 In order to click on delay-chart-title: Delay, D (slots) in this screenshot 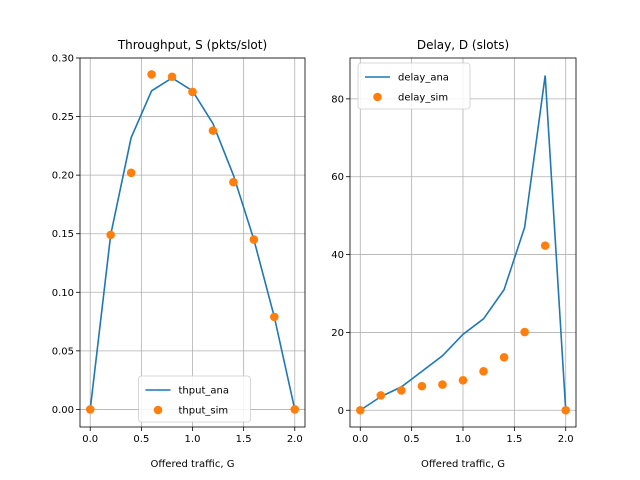, I will do `click(463, 45)`.